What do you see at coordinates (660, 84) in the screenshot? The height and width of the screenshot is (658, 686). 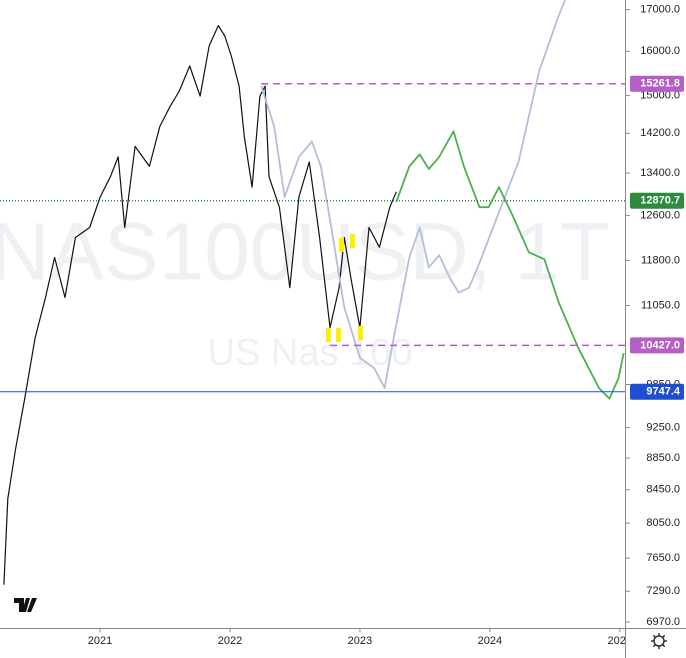 I see `level-label: 15261.8` at bounding box center [660, 84].